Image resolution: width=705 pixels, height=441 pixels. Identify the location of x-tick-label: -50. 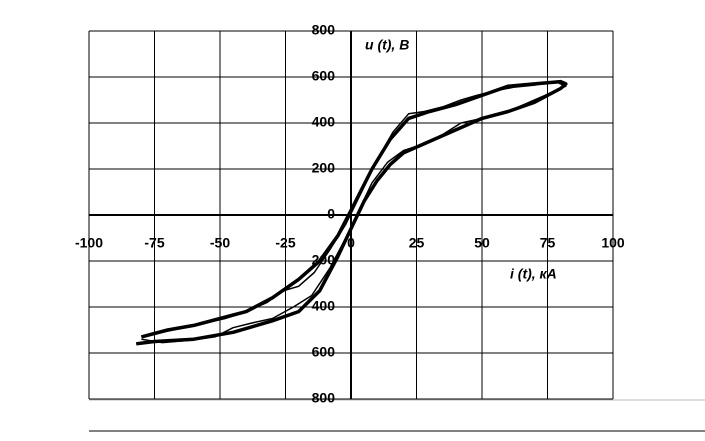
(220, 243).